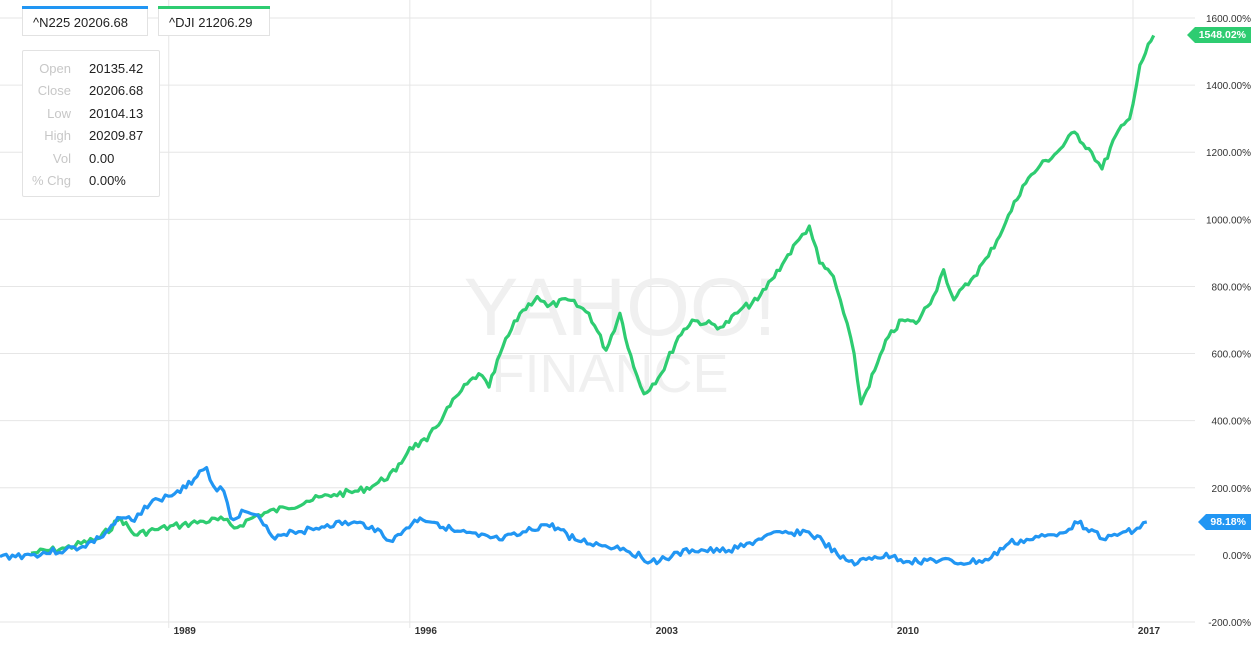 This screenshot has height=654, width=1257. I want to click on y-tick-label: 0.00%, so click(1237, 556).